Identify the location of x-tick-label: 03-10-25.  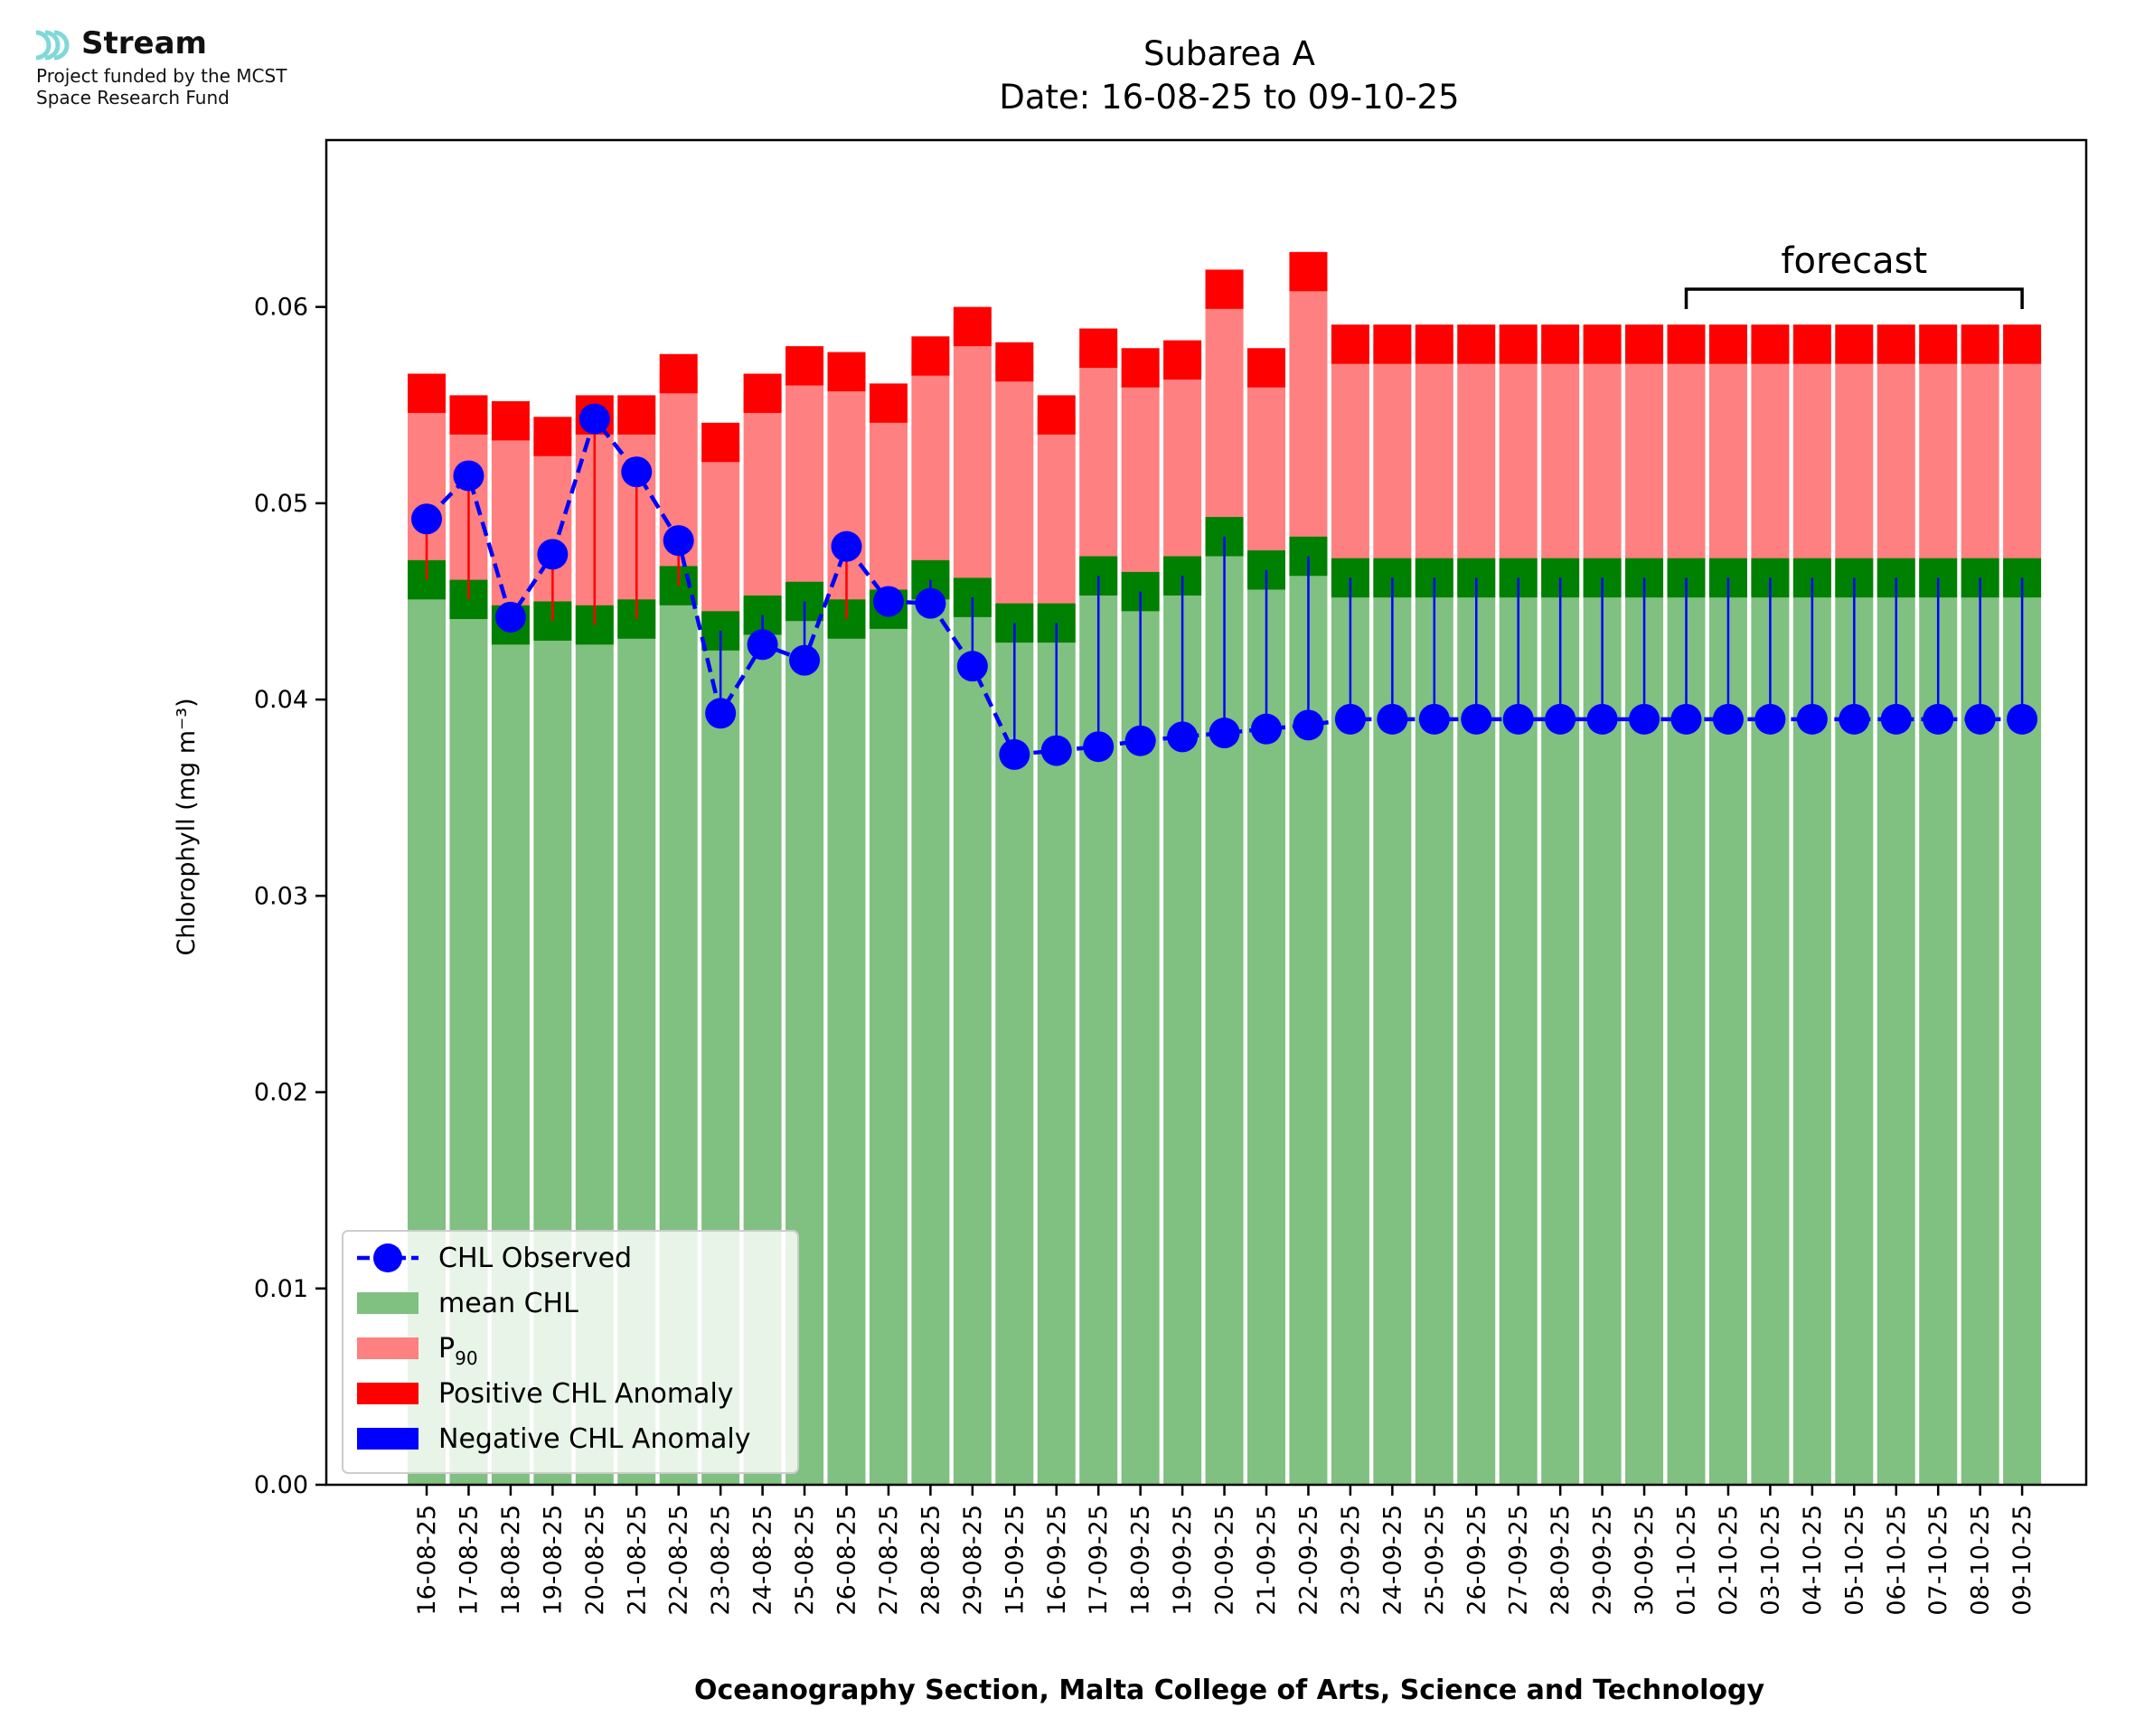
(1770, 1560).